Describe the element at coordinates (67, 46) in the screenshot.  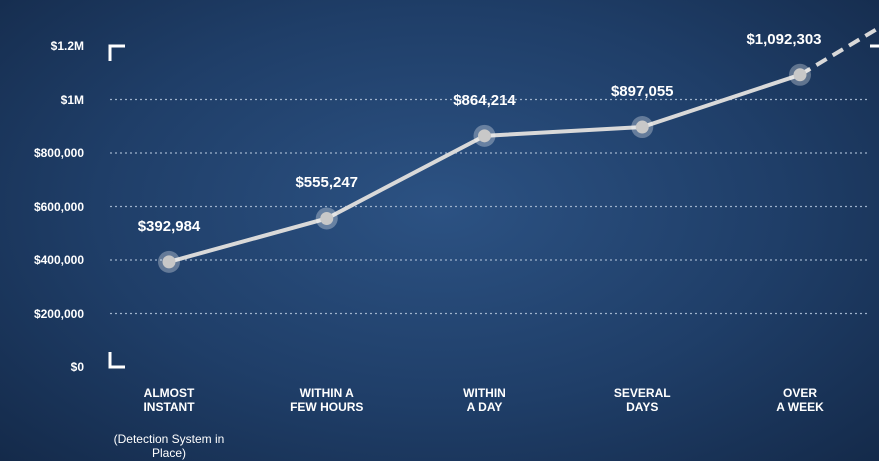
I see `y-tick-label: $1.2M` at that location.